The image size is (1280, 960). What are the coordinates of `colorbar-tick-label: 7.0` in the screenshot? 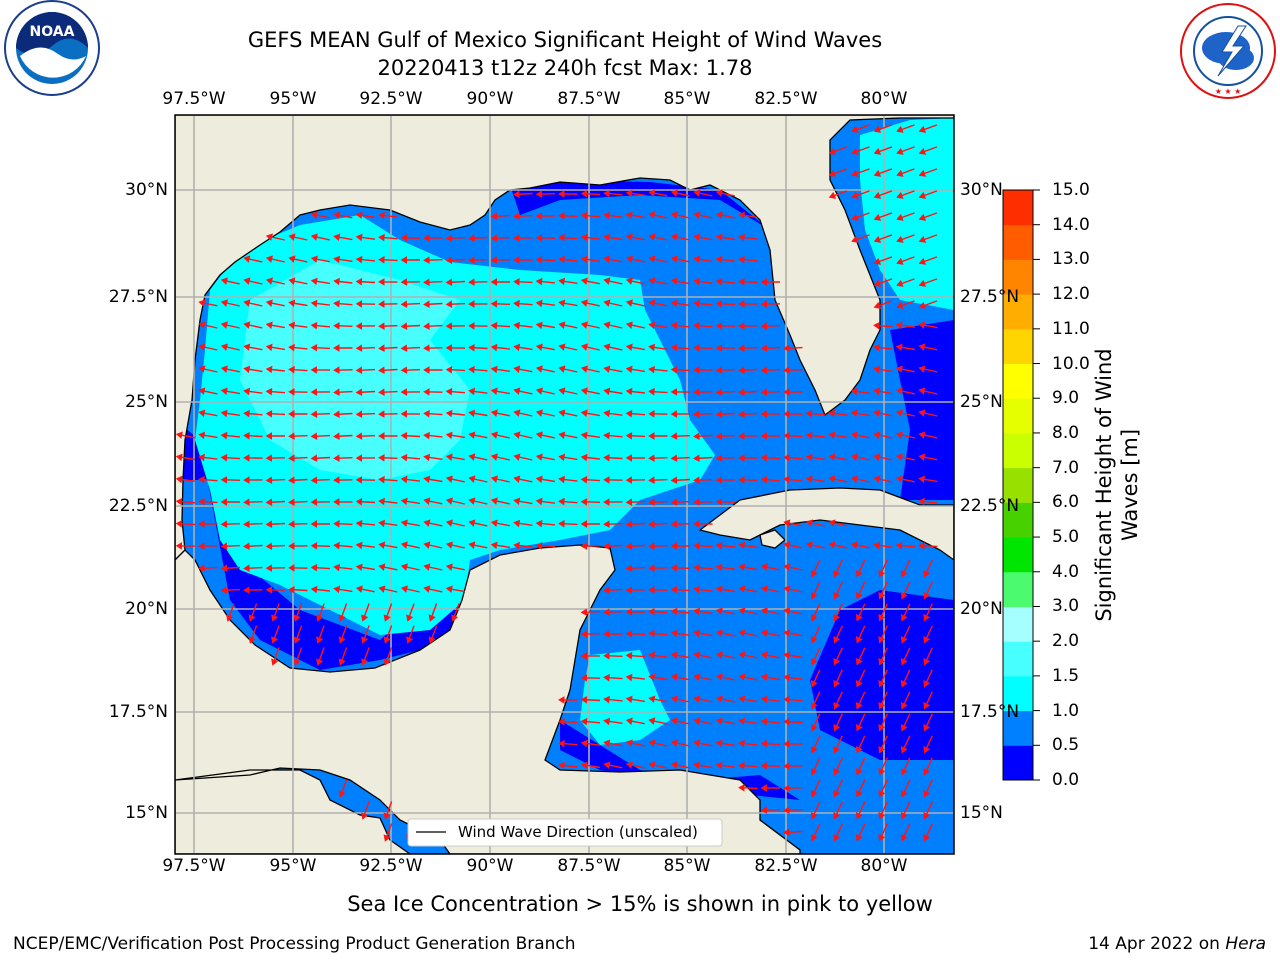 It's located at (1066, 467).